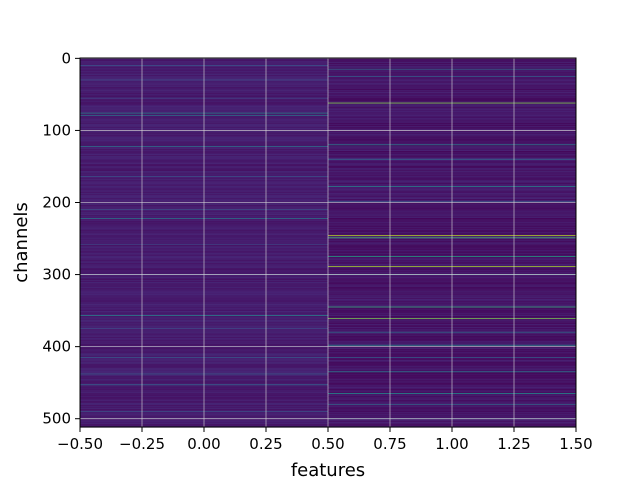  Describe the element at coordinates (66, 58) in the screenshot. I see `y-tick-label: 0` at that location.